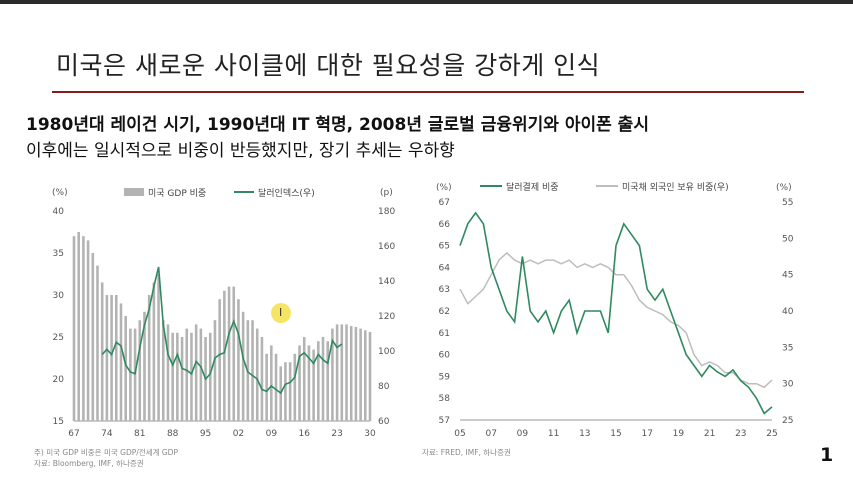  I want to click on chart1-legend-bar-swatch, so click(134, 192).